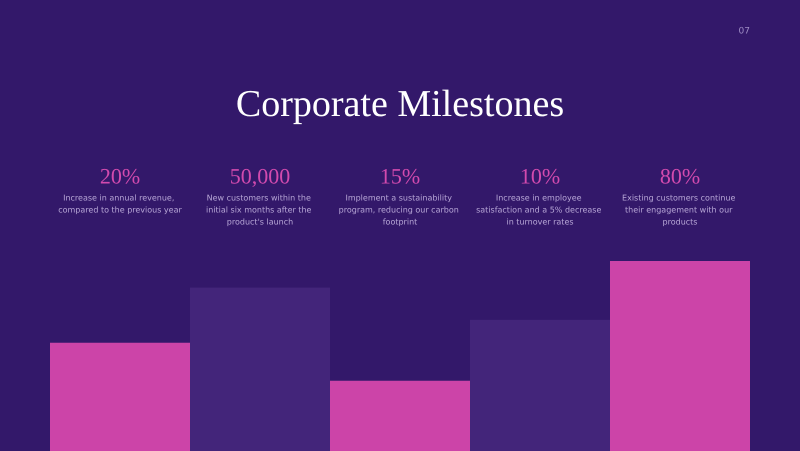 The width and height of the screenshot is (800, 451). What do you see at coordinates (260, 210) in the screenshot?
I see `text: New customers within the initial six months after the product's launch` at bounding box center [260, 210].